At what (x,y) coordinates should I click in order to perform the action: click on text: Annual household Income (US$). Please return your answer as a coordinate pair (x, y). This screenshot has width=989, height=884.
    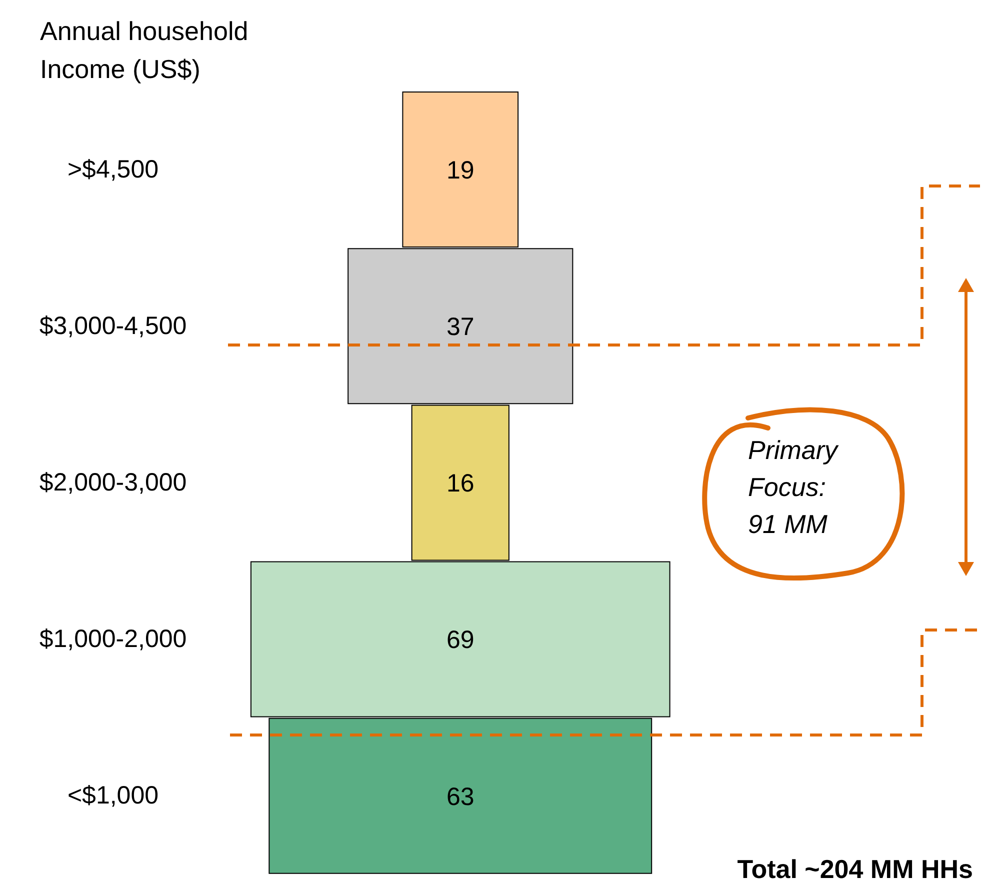
    Looking at the image, I should click on (145, 50).